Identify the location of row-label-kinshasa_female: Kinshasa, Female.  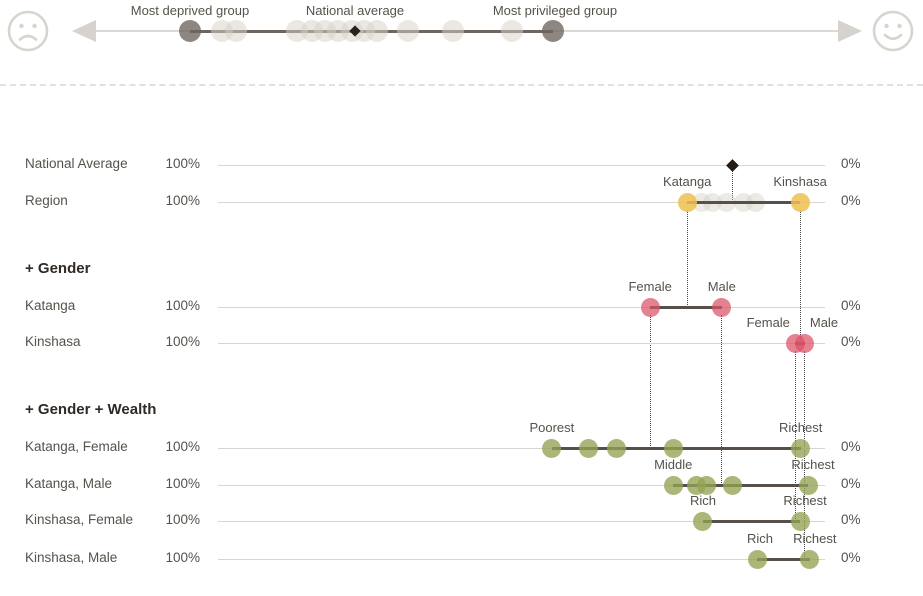
(79, 519).